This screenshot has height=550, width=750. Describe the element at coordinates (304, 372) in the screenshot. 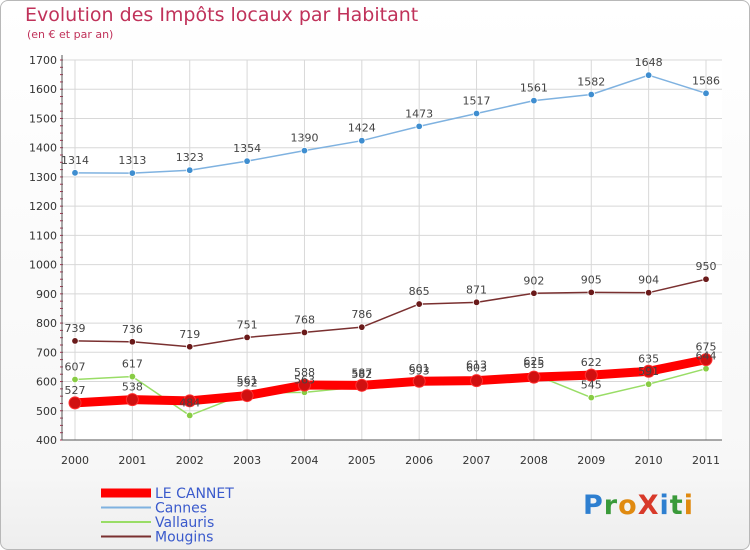

I see `data-label-le-cannet: 588` at that location.